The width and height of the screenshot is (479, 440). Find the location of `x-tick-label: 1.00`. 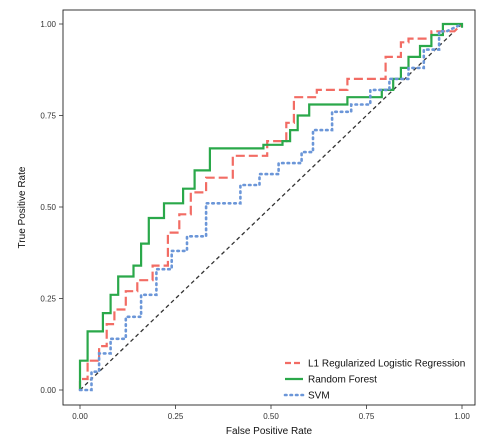

x-tick-label: 1.00 is located at coordinates (462, 416).